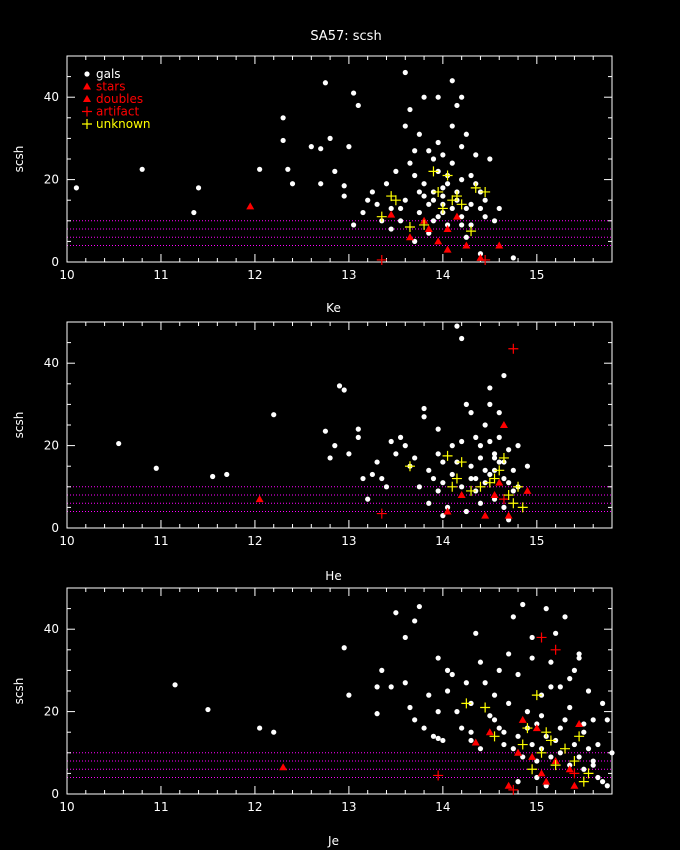 The image size is (680, 850). Describe the element at coordinates (87, 124) in the screenshot. I see `legend-marker-unknown` at that location.